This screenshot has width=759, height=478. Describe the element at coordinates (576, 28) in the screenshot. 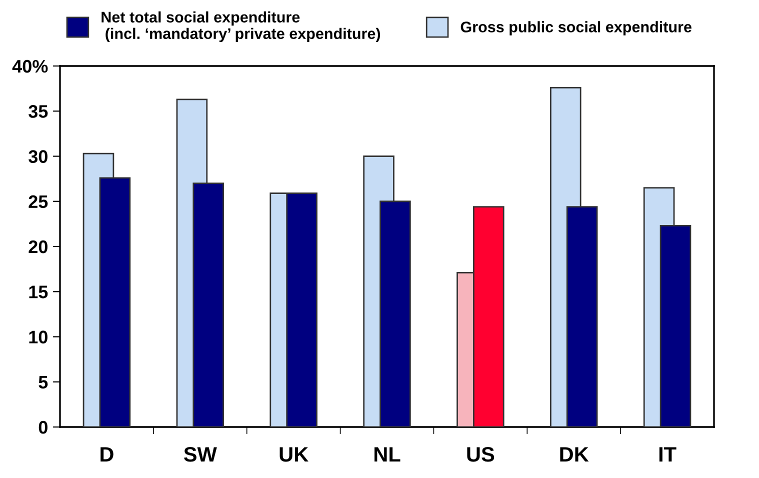

I see `legend-label: Gross public social expenditure` at that location.